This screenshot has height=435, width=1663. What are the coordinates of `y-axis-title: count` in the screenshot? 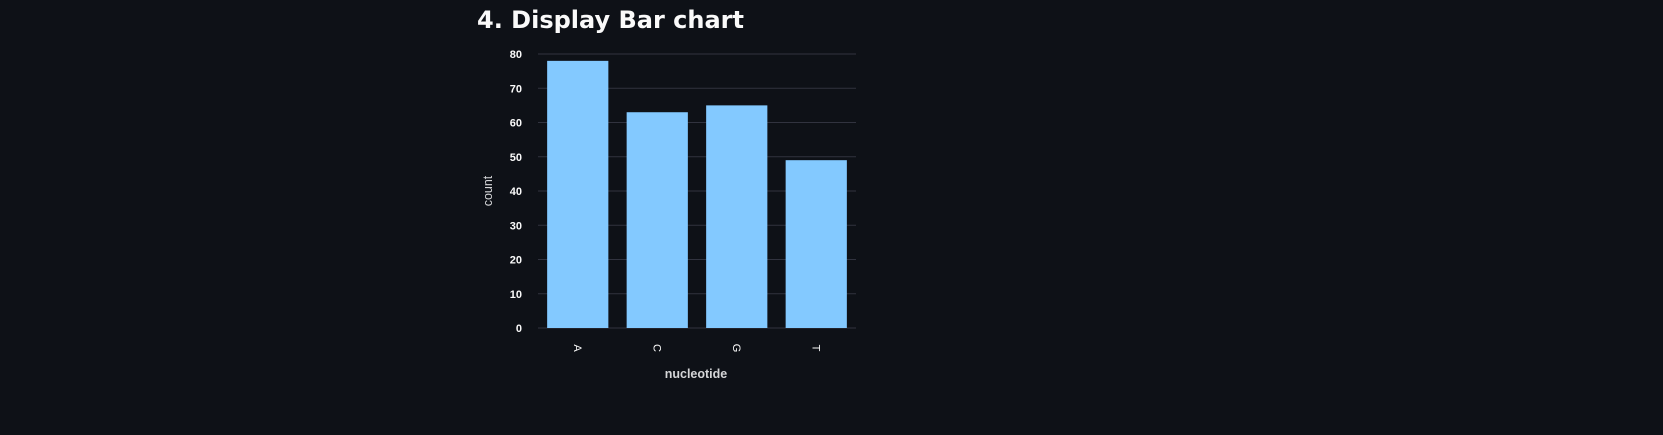 It's located at (488, 190).